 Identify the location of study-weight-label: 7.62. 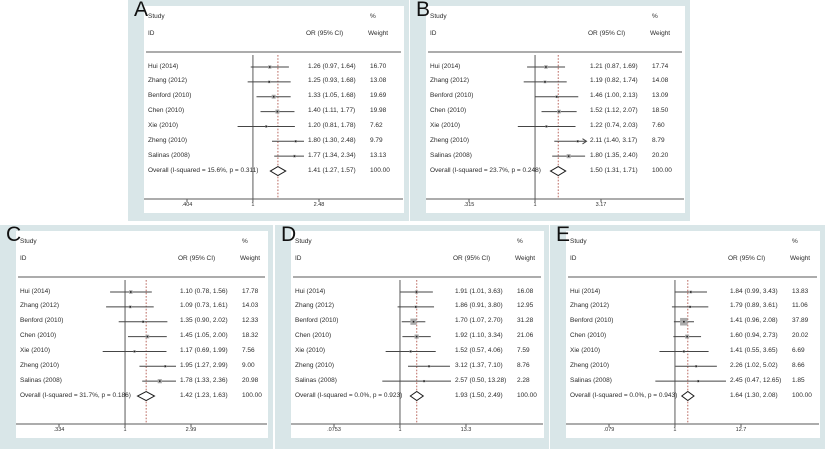
(376, 125).